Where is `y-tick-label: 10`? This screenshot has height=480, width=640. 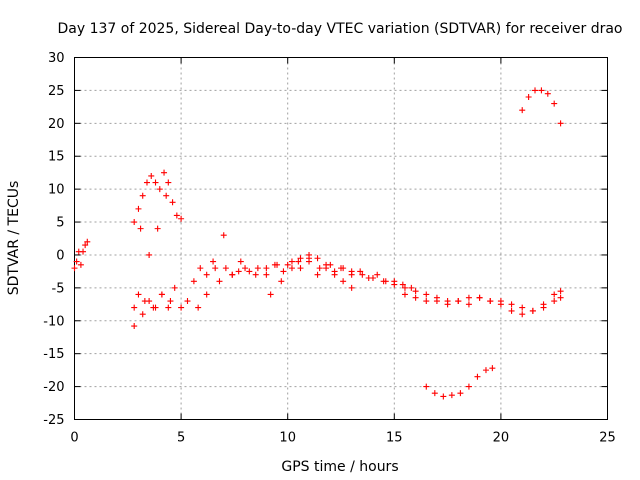
y-tick-label: 10 is located at coordinates (56, 190).